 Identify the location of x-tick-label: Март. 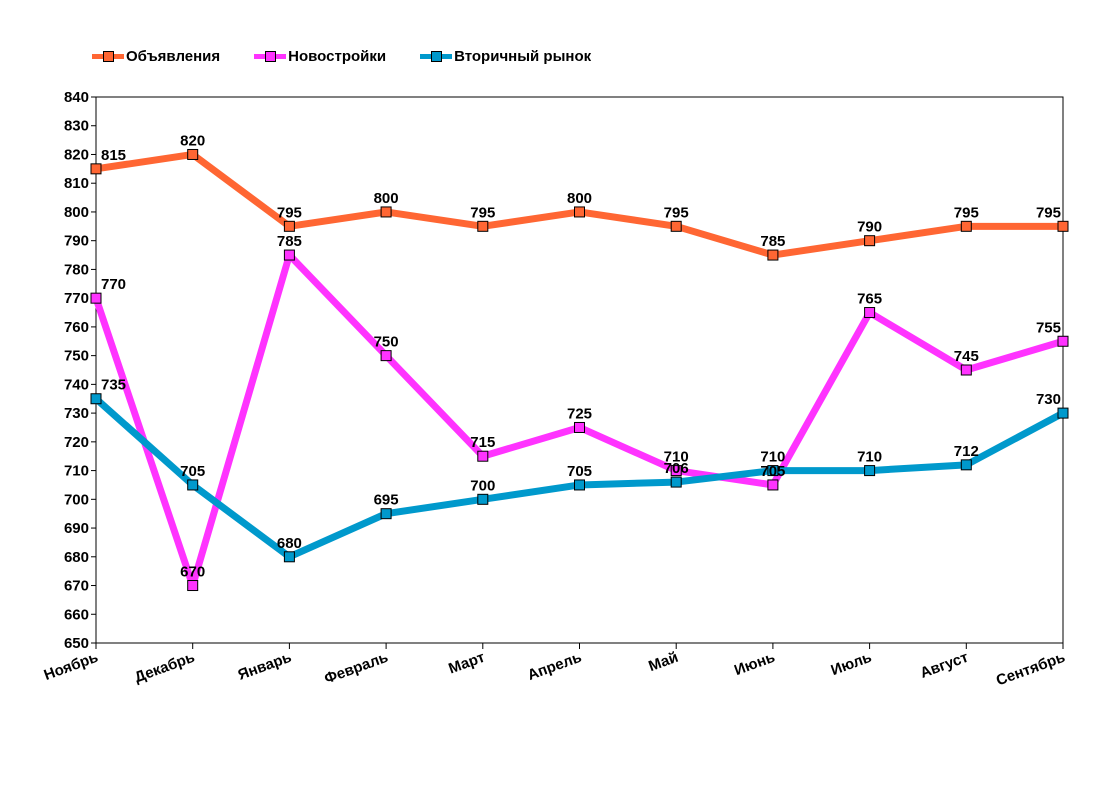
(466, 663).